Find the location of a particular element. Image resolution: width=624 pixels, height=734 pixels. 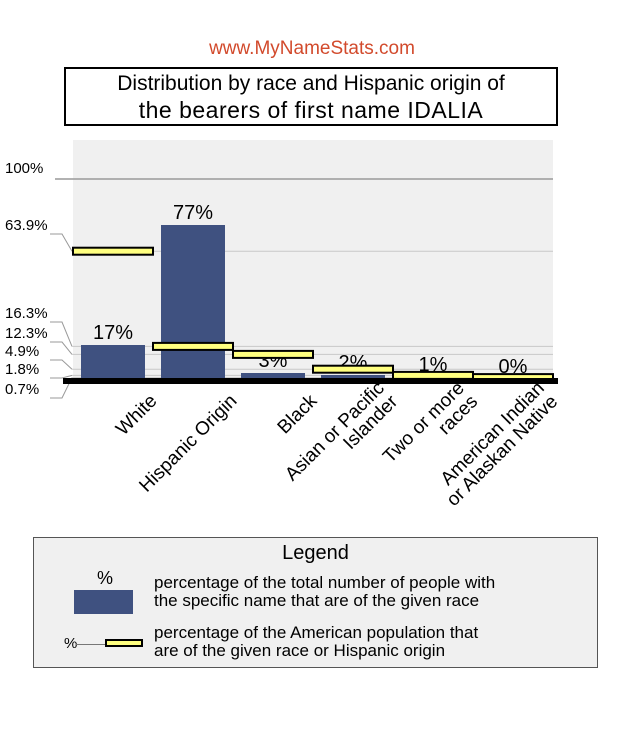

legend-marker-leader is located at coordinates (91, 644).